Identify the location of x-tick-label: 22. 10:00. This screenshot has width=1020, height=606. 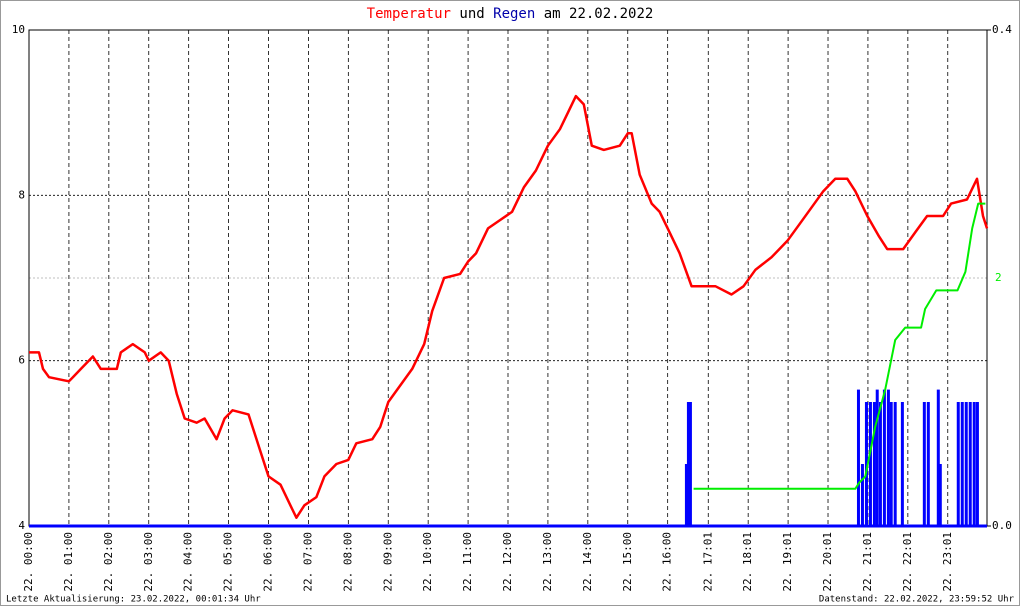
(427, 562).